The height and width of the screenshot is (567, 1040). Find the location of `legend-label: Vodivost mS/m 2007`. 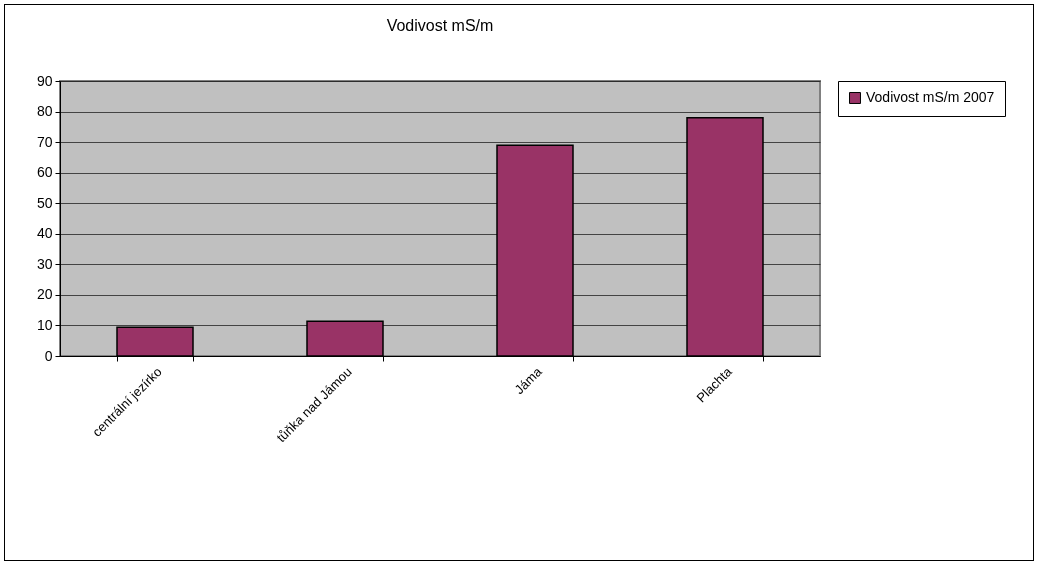

legend-label: Vodivost mS/m 2007 is located at coordinates (930, 97).